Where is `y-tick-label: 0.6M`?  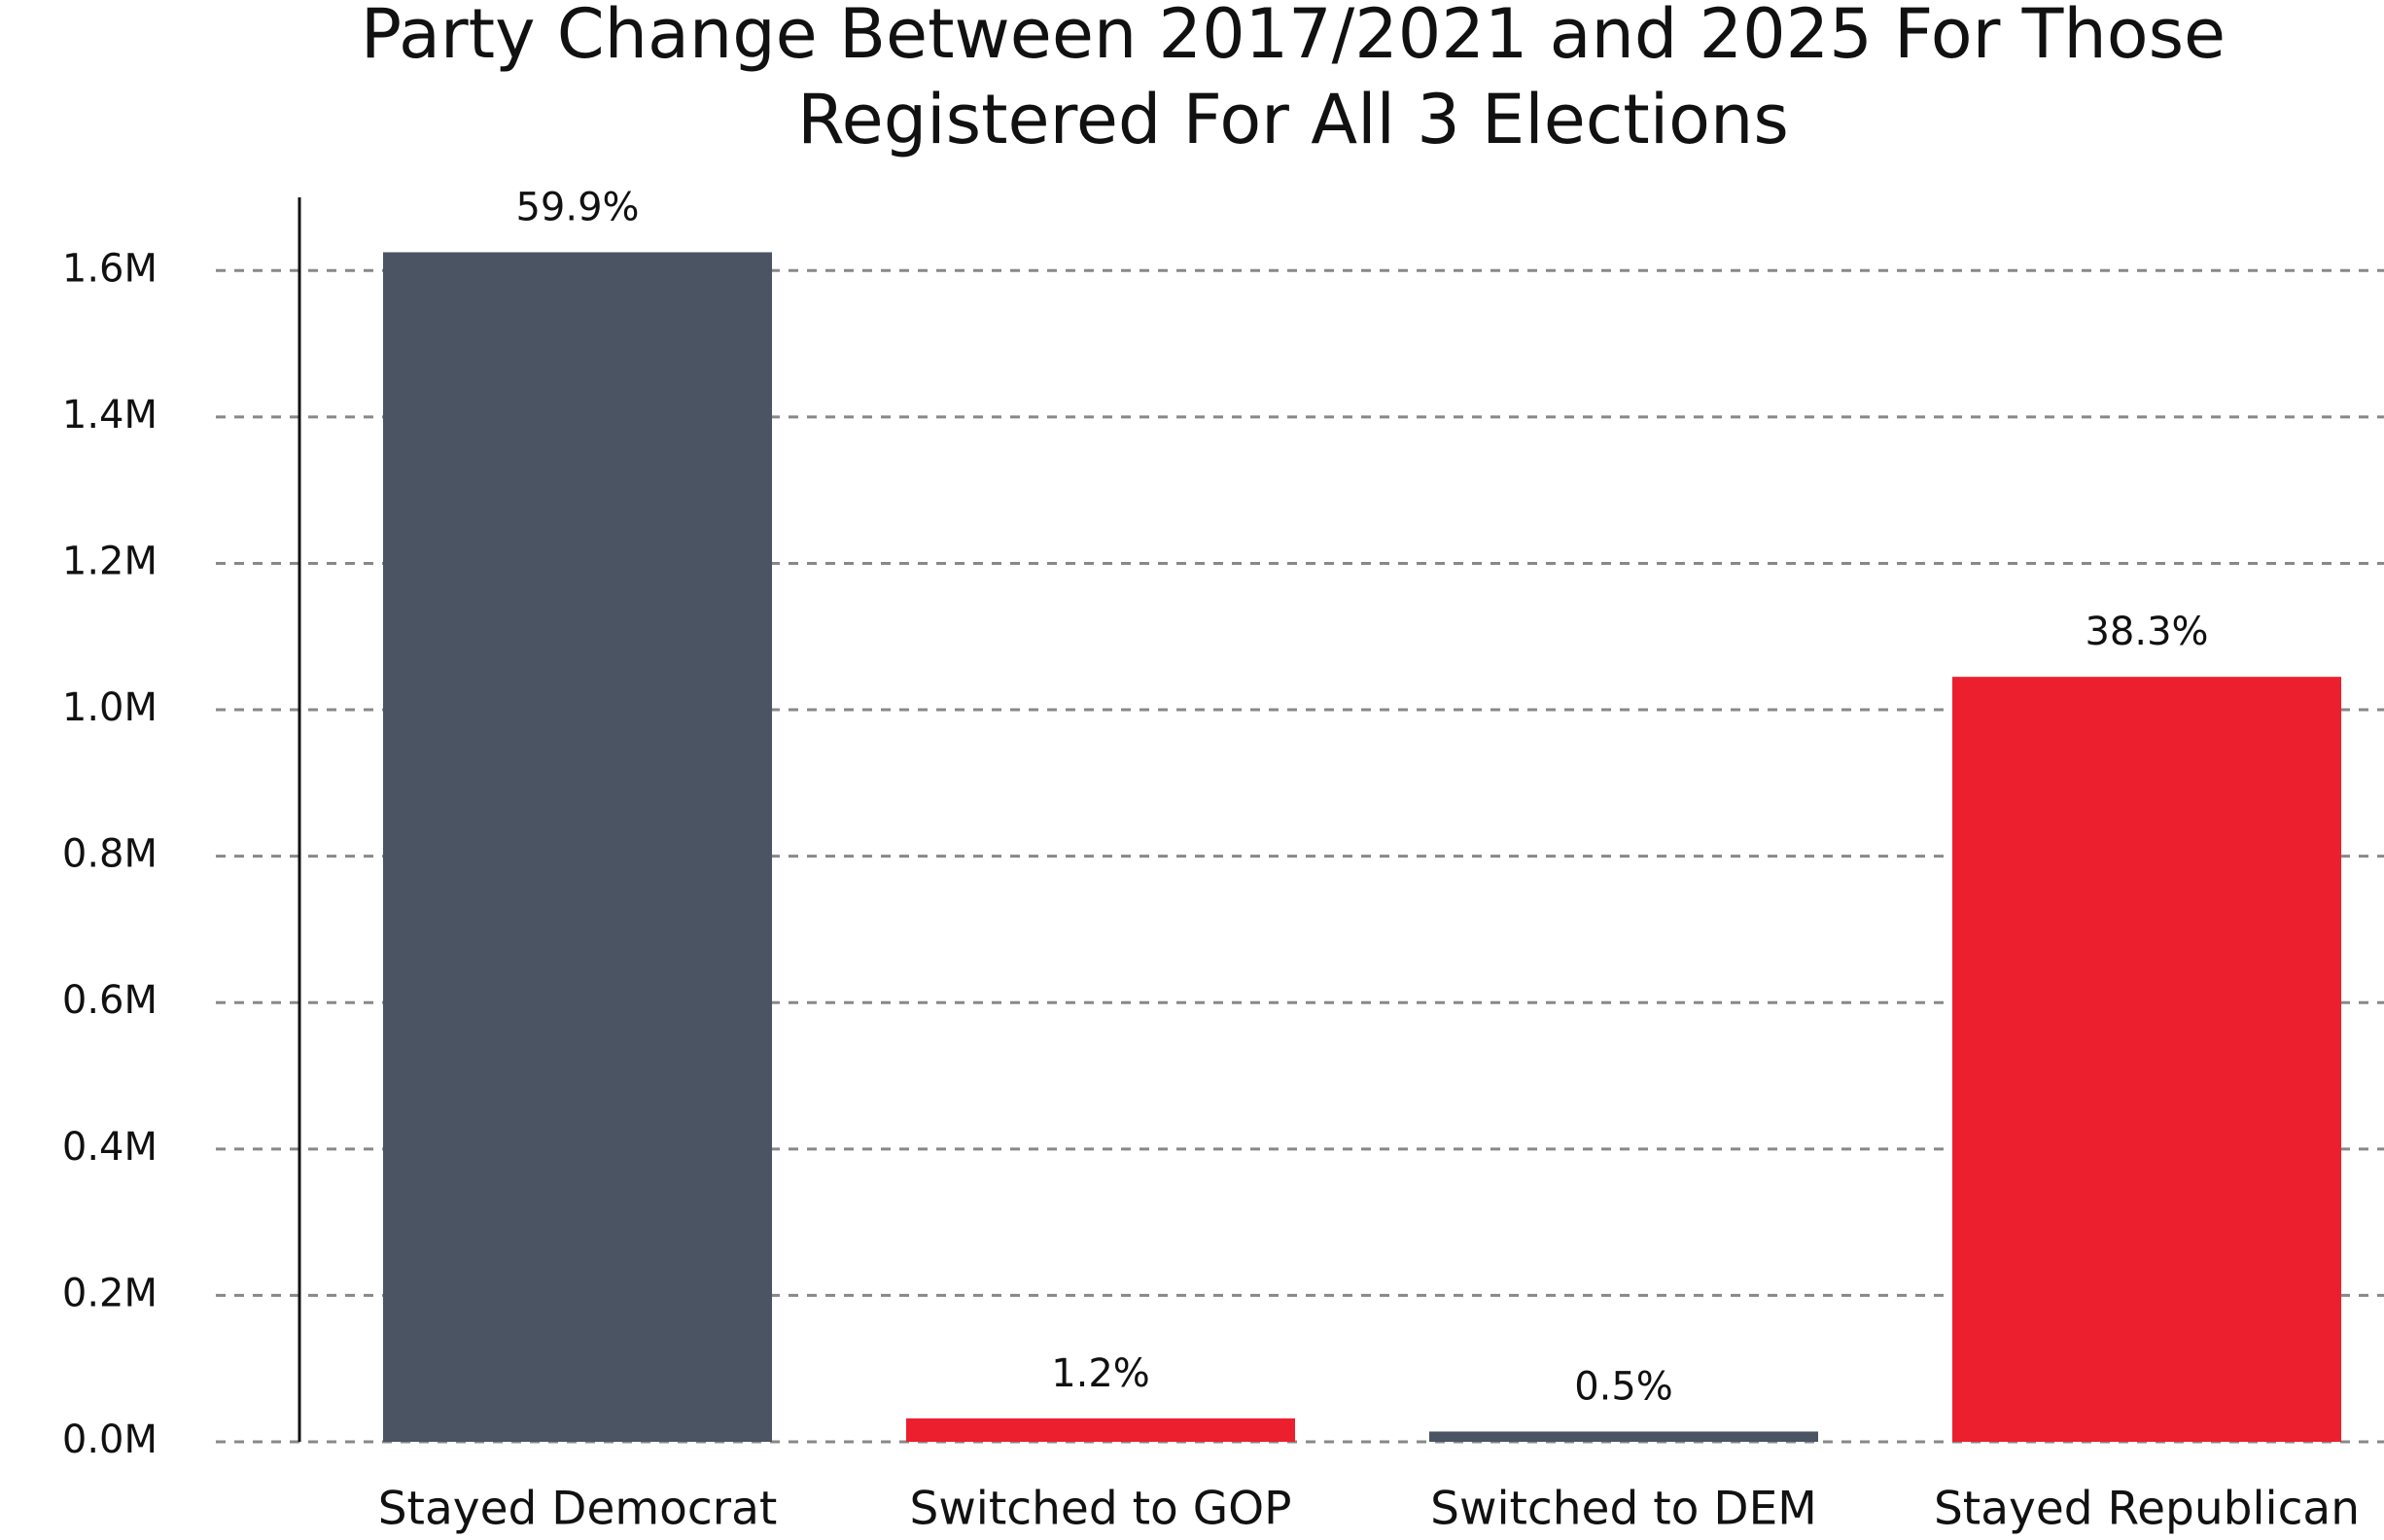 y-tick-label: 0.6M is located at coordinates (110, 1000).